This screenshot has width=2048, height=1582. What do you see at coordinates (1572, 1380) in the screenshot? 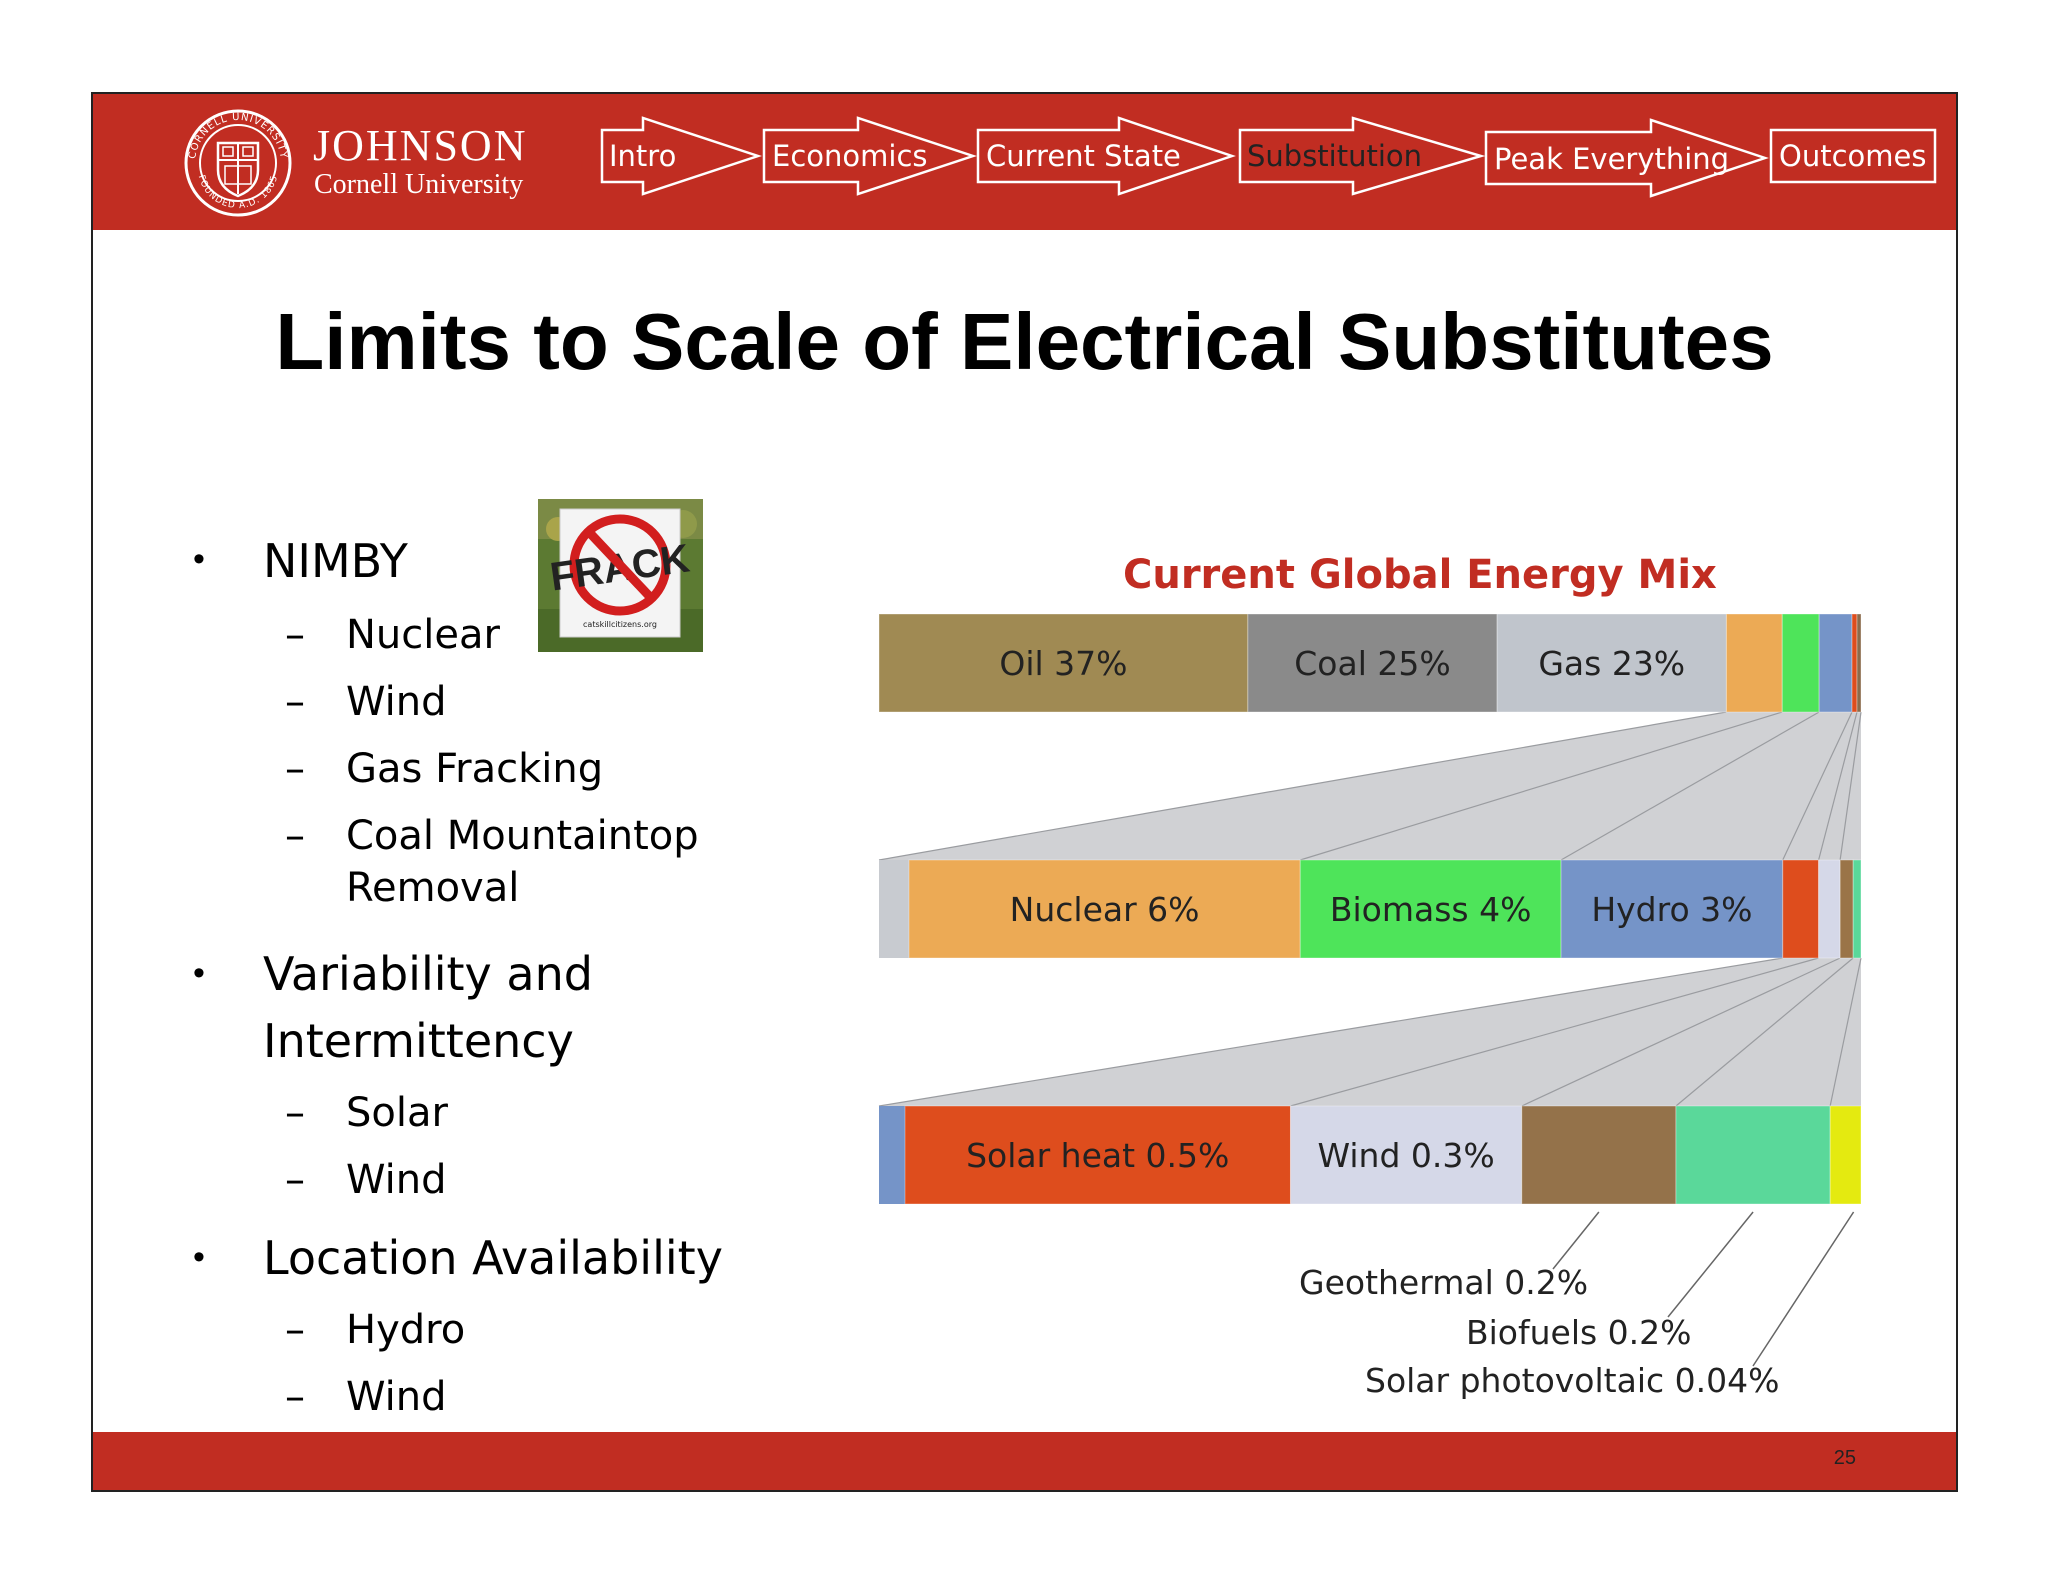
I see `callout-label: Solar photovoltaic 0.04%` at bounding box center [1572, 1380].